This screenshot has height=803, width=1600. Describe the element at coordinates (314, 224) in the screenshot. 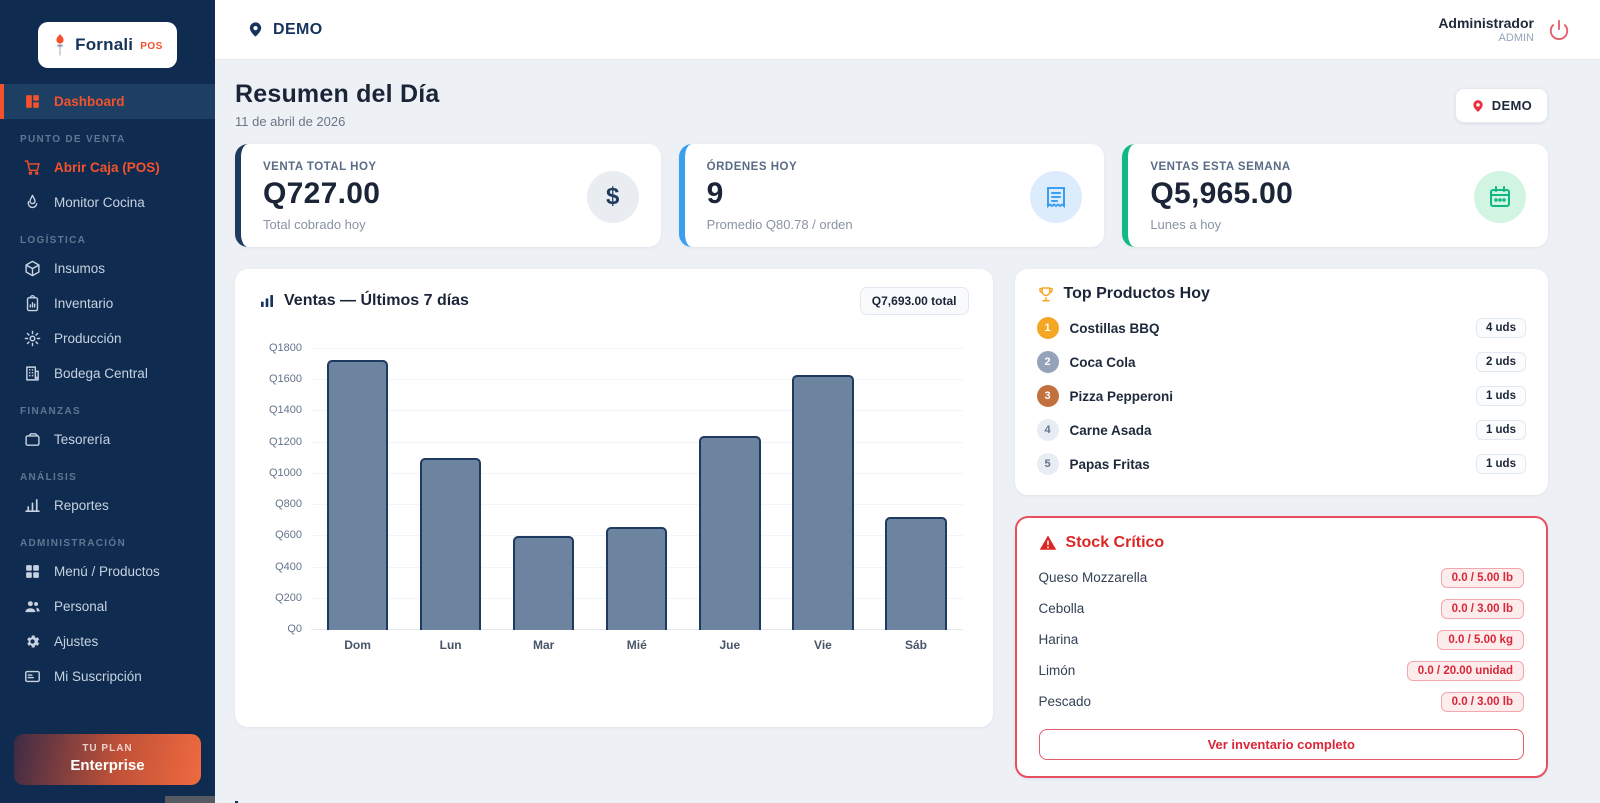

I see `stat-sub: Total cobrado hoy` at that location.